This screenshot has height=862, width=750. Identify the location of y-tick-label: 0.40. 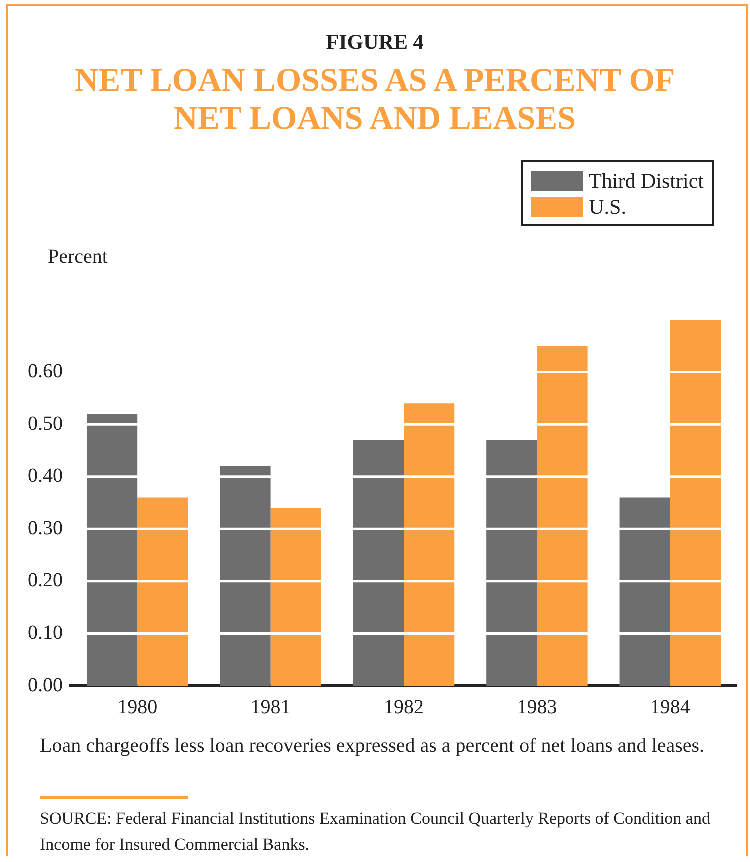
(45, 476).